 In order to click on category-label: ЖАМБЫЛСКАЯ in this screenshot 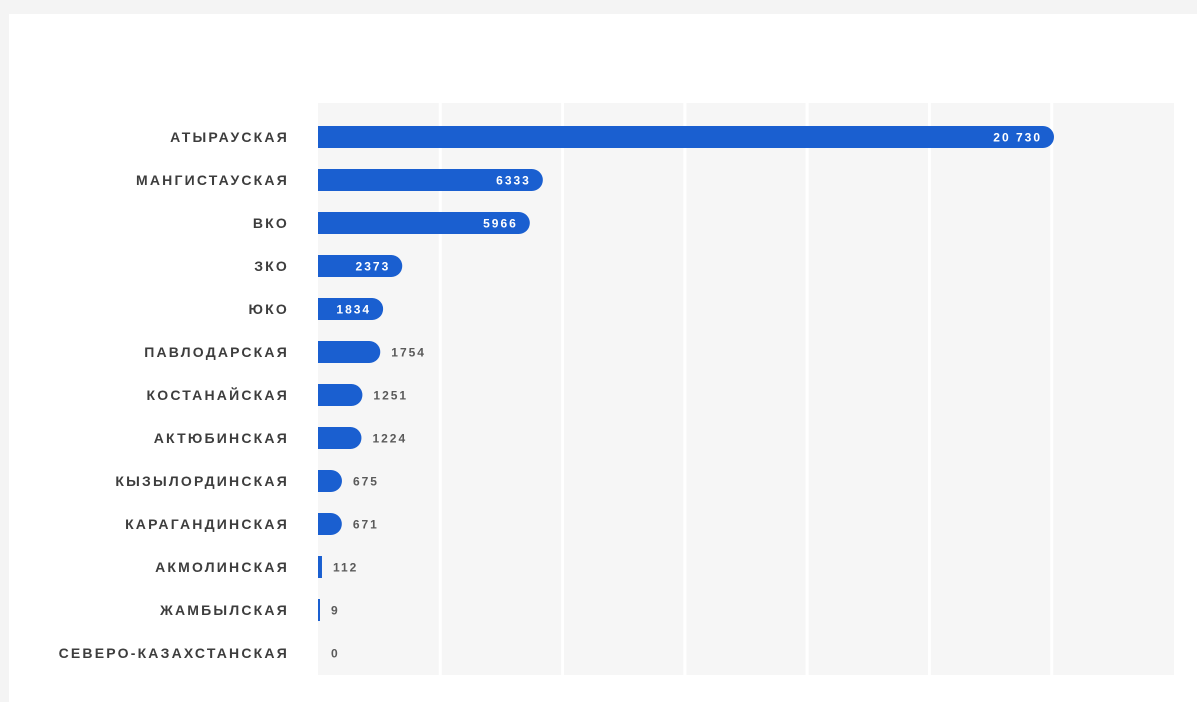, I will do `click(224, 610)`.